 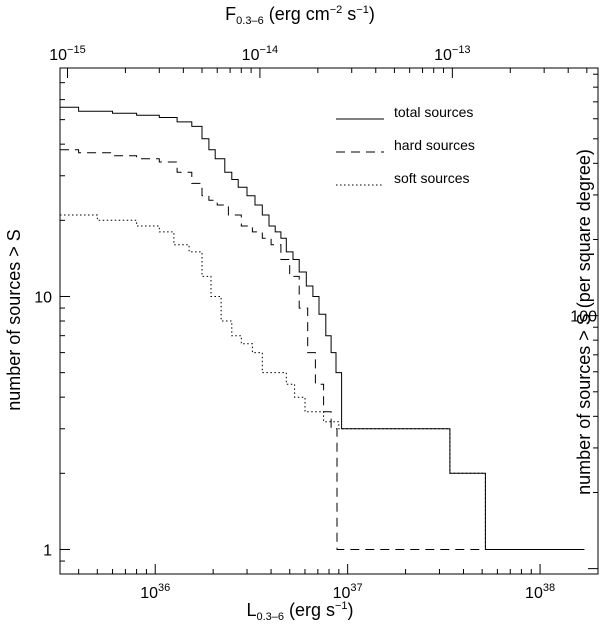 I want to click on top-tick-label: 10−14, so click(x=260, y=54).